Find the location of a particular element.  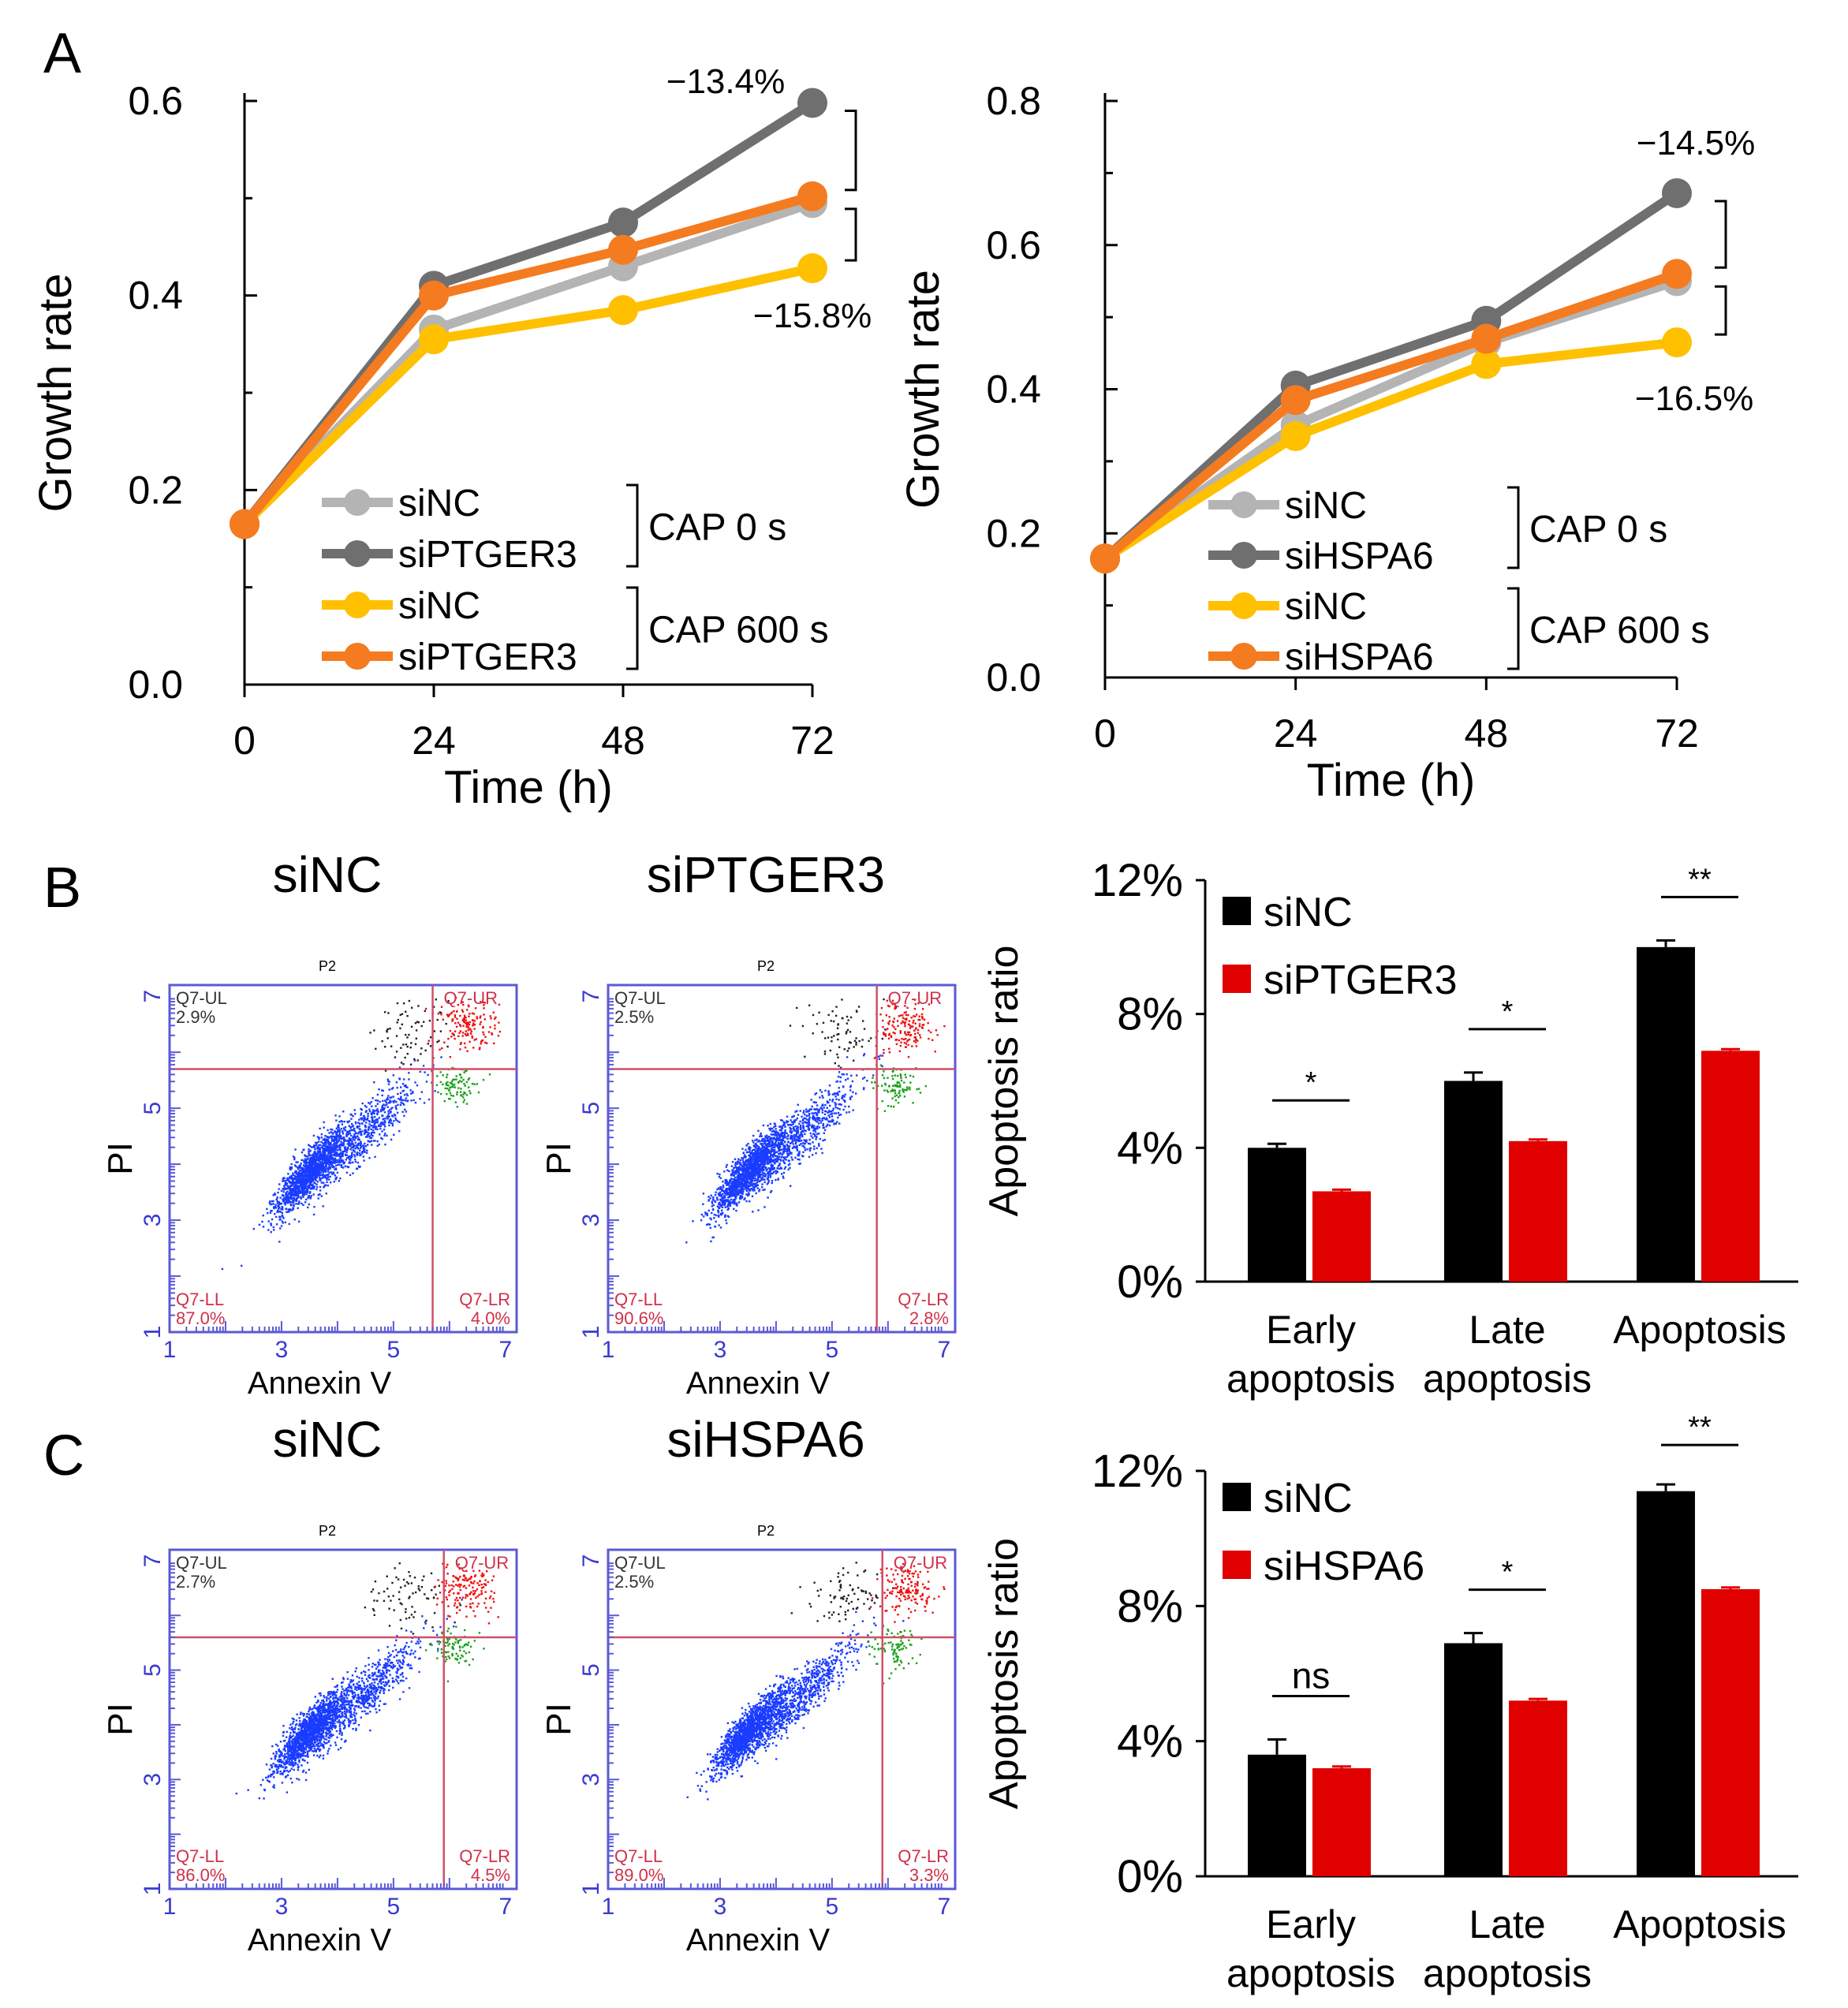

x-tick-label: 0 is located at coordinates (1105, 733).